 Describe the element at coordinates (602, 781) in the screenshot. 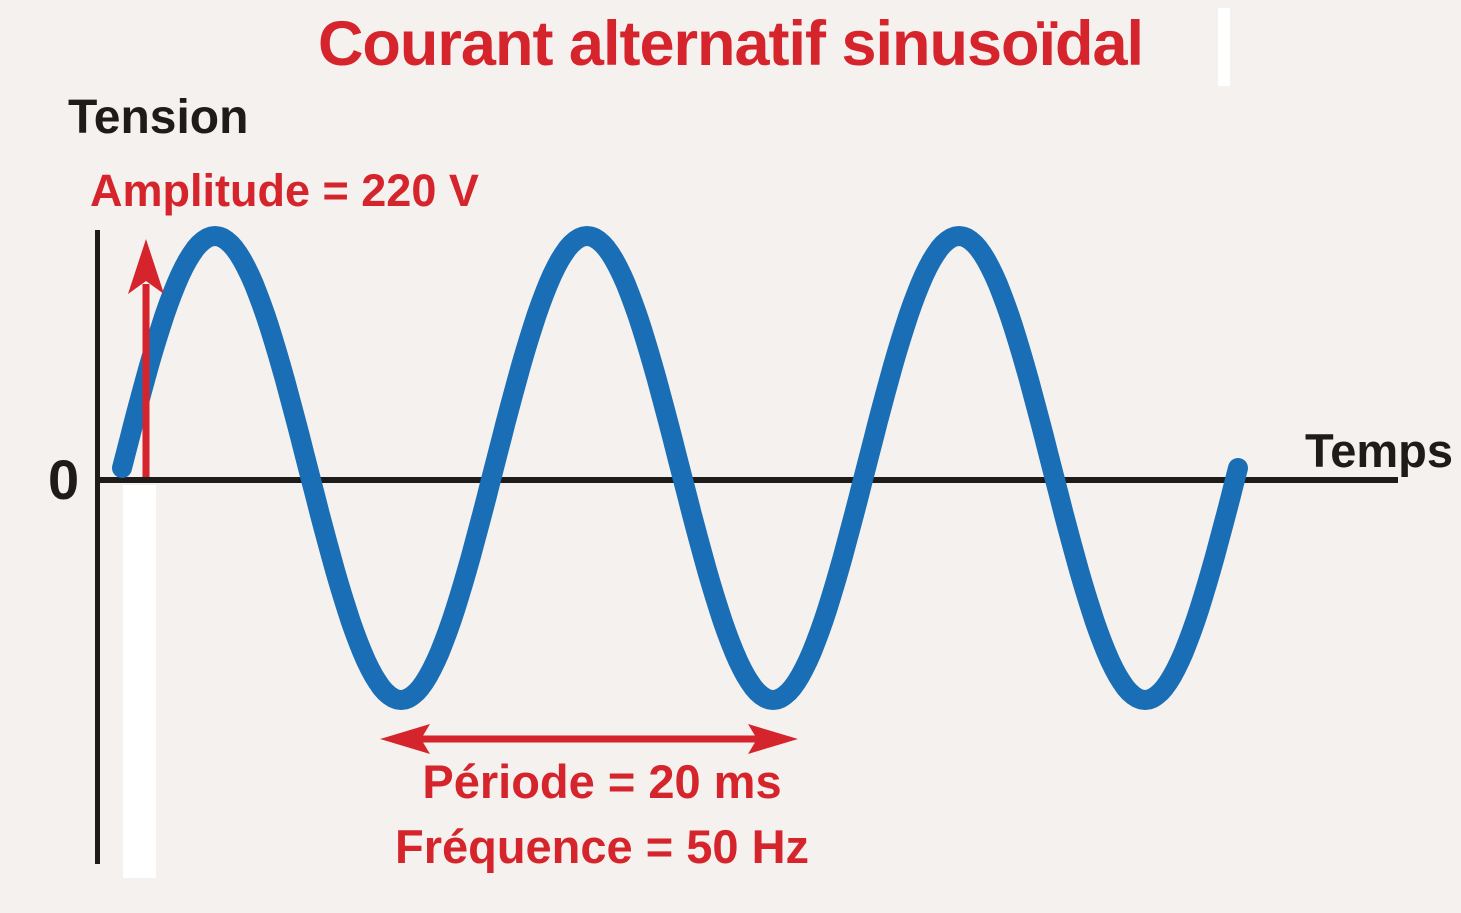

I see `period-label: Période = 20 ms` at that location.